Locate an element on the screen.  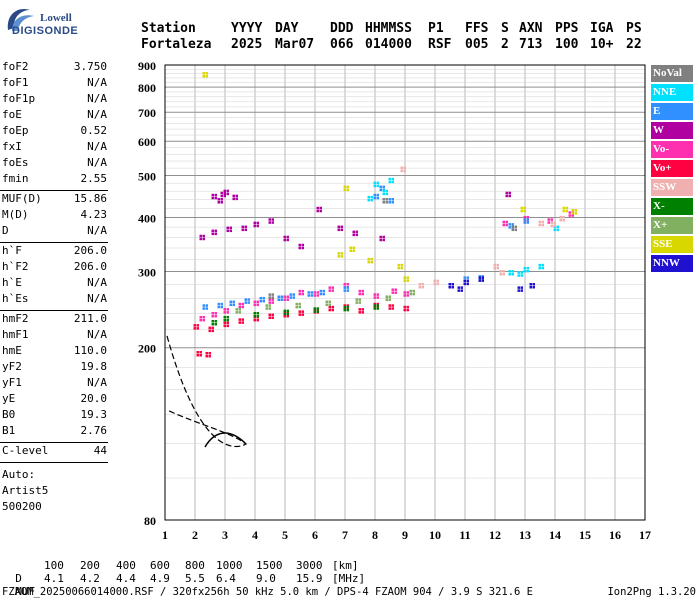
logo-text-lowell: Lowell is located at coordinates (56, 18).